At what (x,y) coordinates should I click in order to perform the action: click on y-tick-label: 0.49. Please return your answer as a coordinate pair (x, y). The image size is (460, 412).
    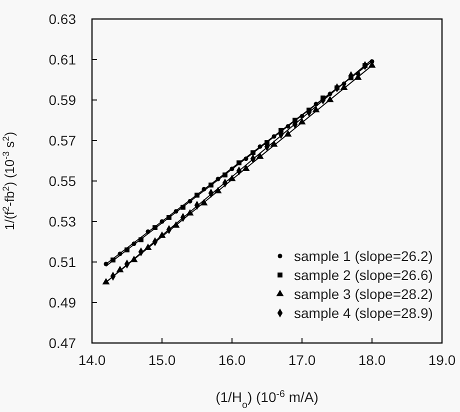
    Looking at the image, I should click on (62, 302).